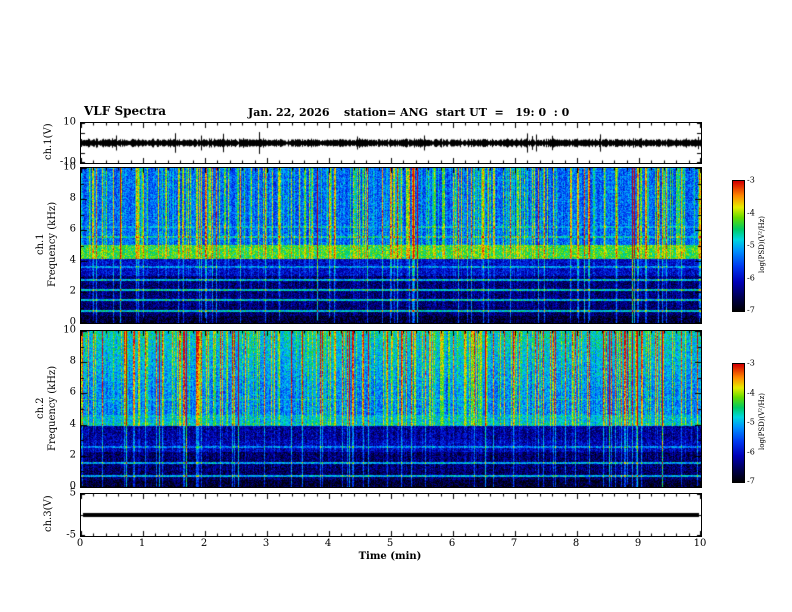 Image resolution: width=792 pixels, height=612 pixels. I want to click on header-date: Jan. 22, 2026, so click(289, 112).